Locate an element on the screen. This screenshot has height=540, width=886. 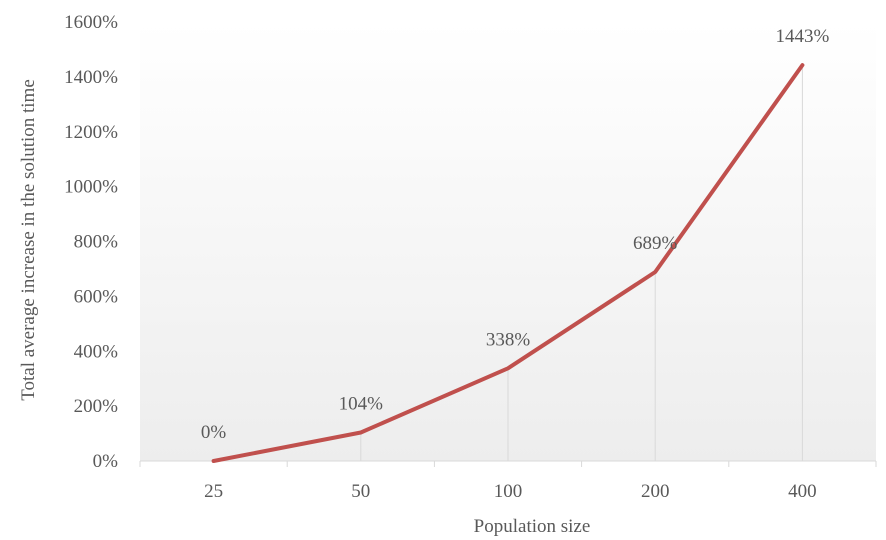
x-tick-label: 25 is located at coordinates (213, 491).